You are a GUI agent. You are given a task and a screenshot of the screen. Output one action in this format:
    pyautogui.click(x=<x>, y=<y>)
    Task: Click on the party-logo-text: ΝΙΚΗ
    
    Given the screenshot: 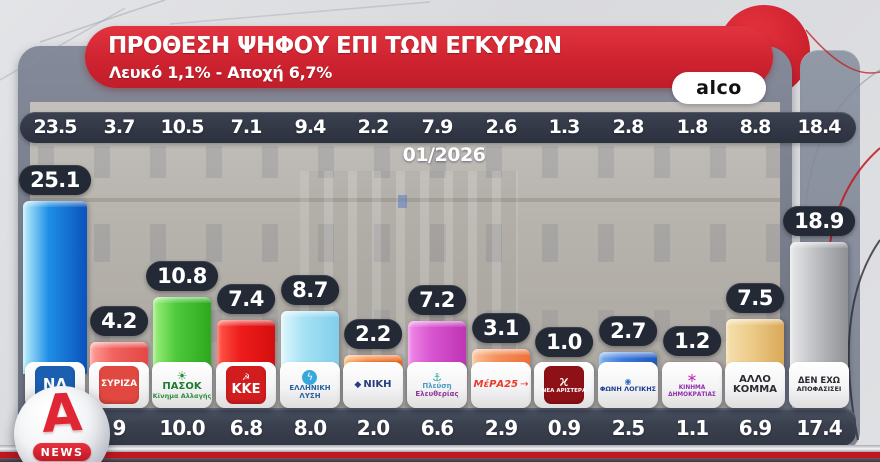 What is the action you would take?
    pyautogui.click(x=377, y=384)
    